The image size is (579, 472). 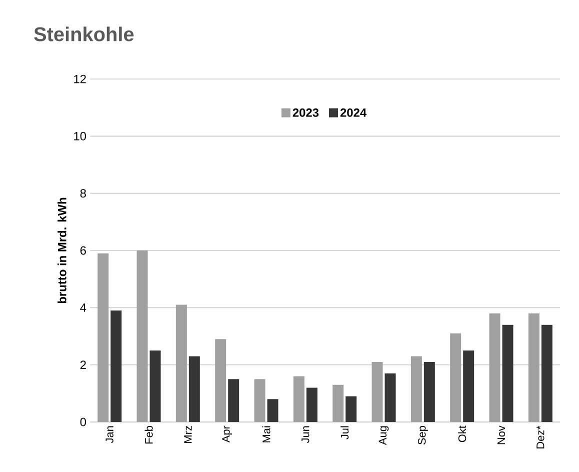 What do you see at coordinates (80, 136) in the screenshot?
I see `y-tick-label: 10` at bounding box center [80, 136].